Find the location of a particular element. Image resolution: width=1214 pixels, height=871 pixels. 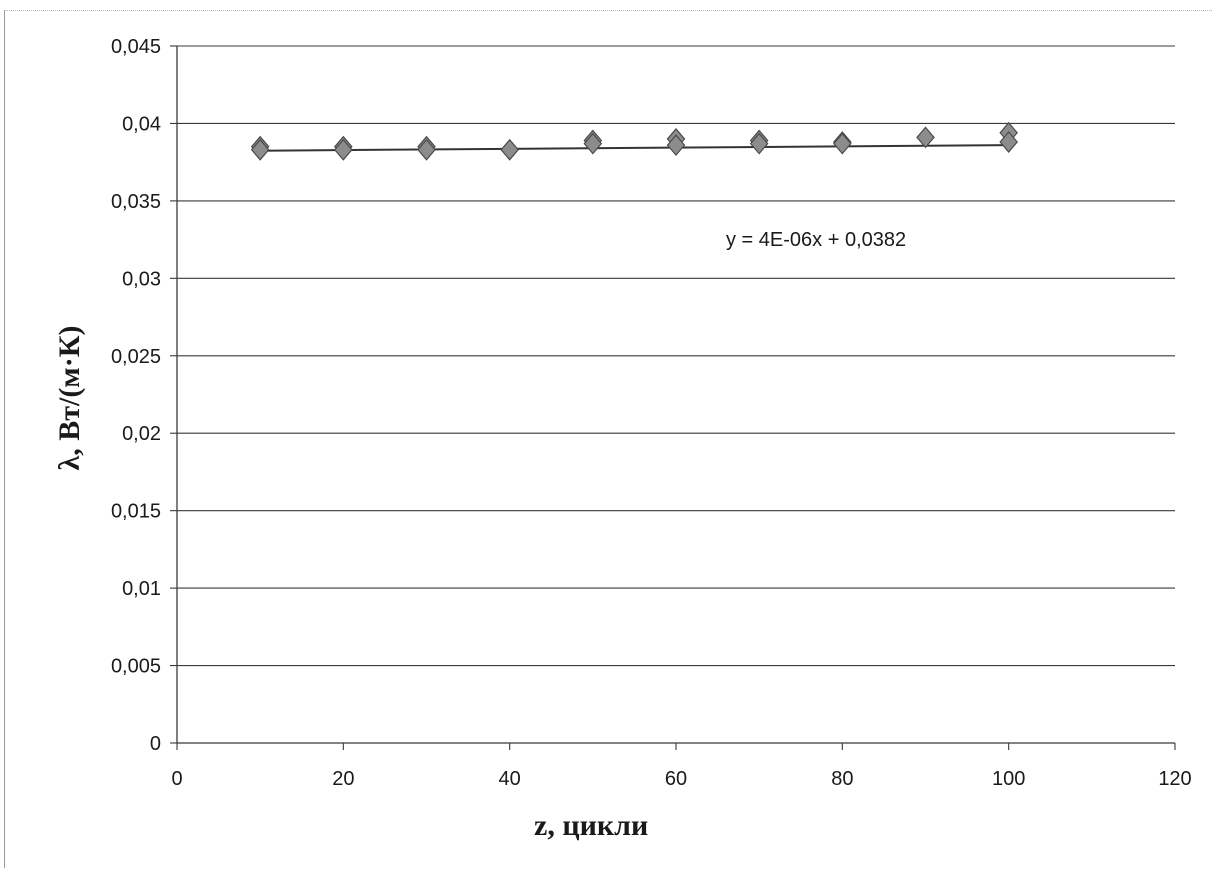

y-tick-label: 0,045 is located at coordinates (136, 47).